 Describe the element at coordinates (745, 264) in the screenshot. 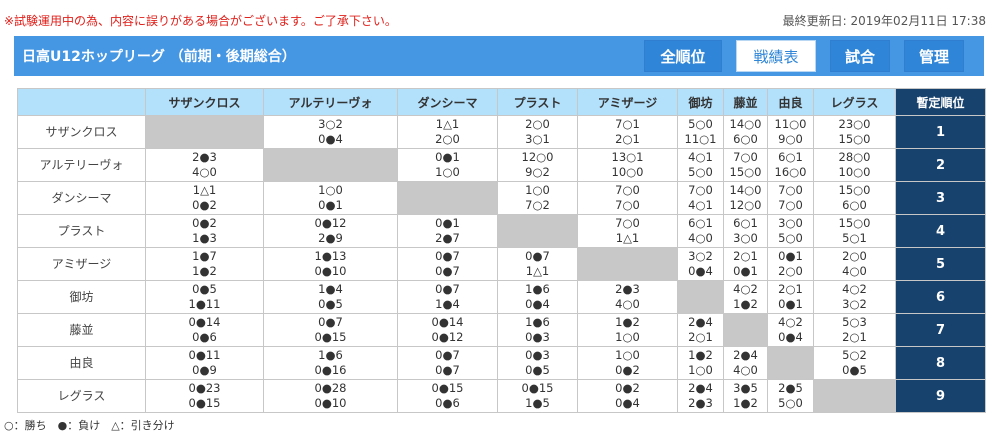

I see `result-cell: 2○1 0●1` at that location.